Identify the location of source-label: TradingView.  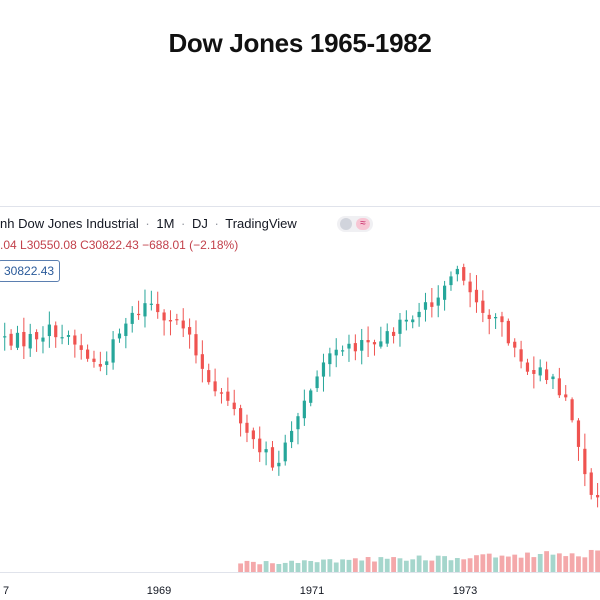
(261, 223).